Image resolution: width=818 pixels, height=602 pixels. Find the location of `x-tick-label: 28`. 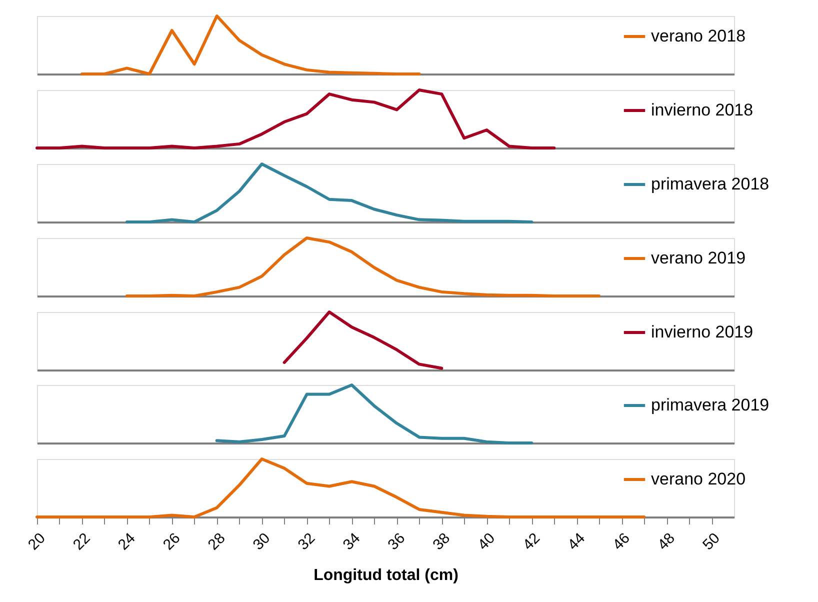

x-tick-label: 28 is located at coordinates (216, 542).